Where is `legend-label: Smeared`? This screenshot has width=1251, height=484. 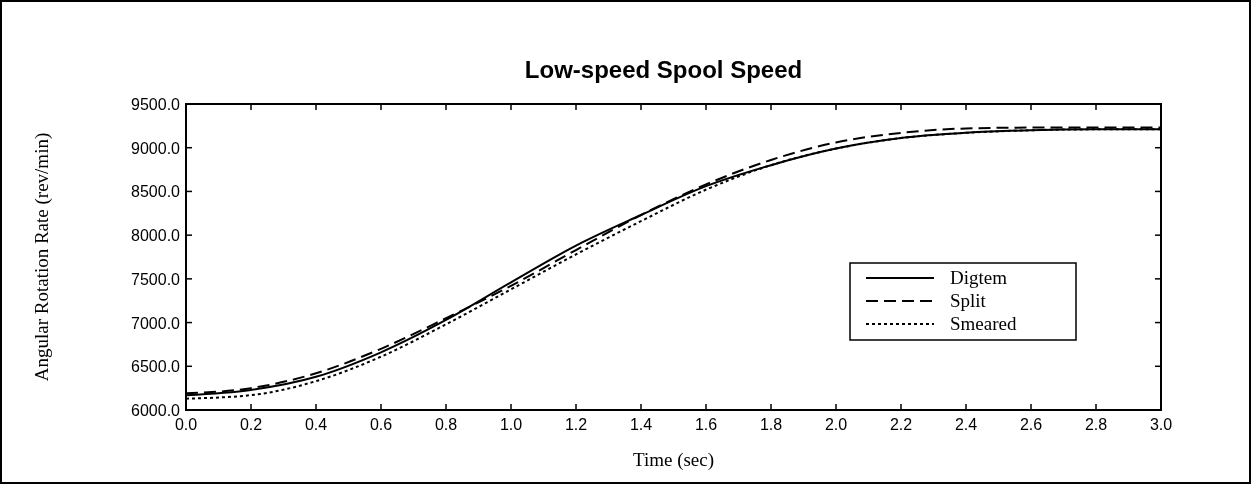
legend-label: Smeared is located at coordinates (983, 323).